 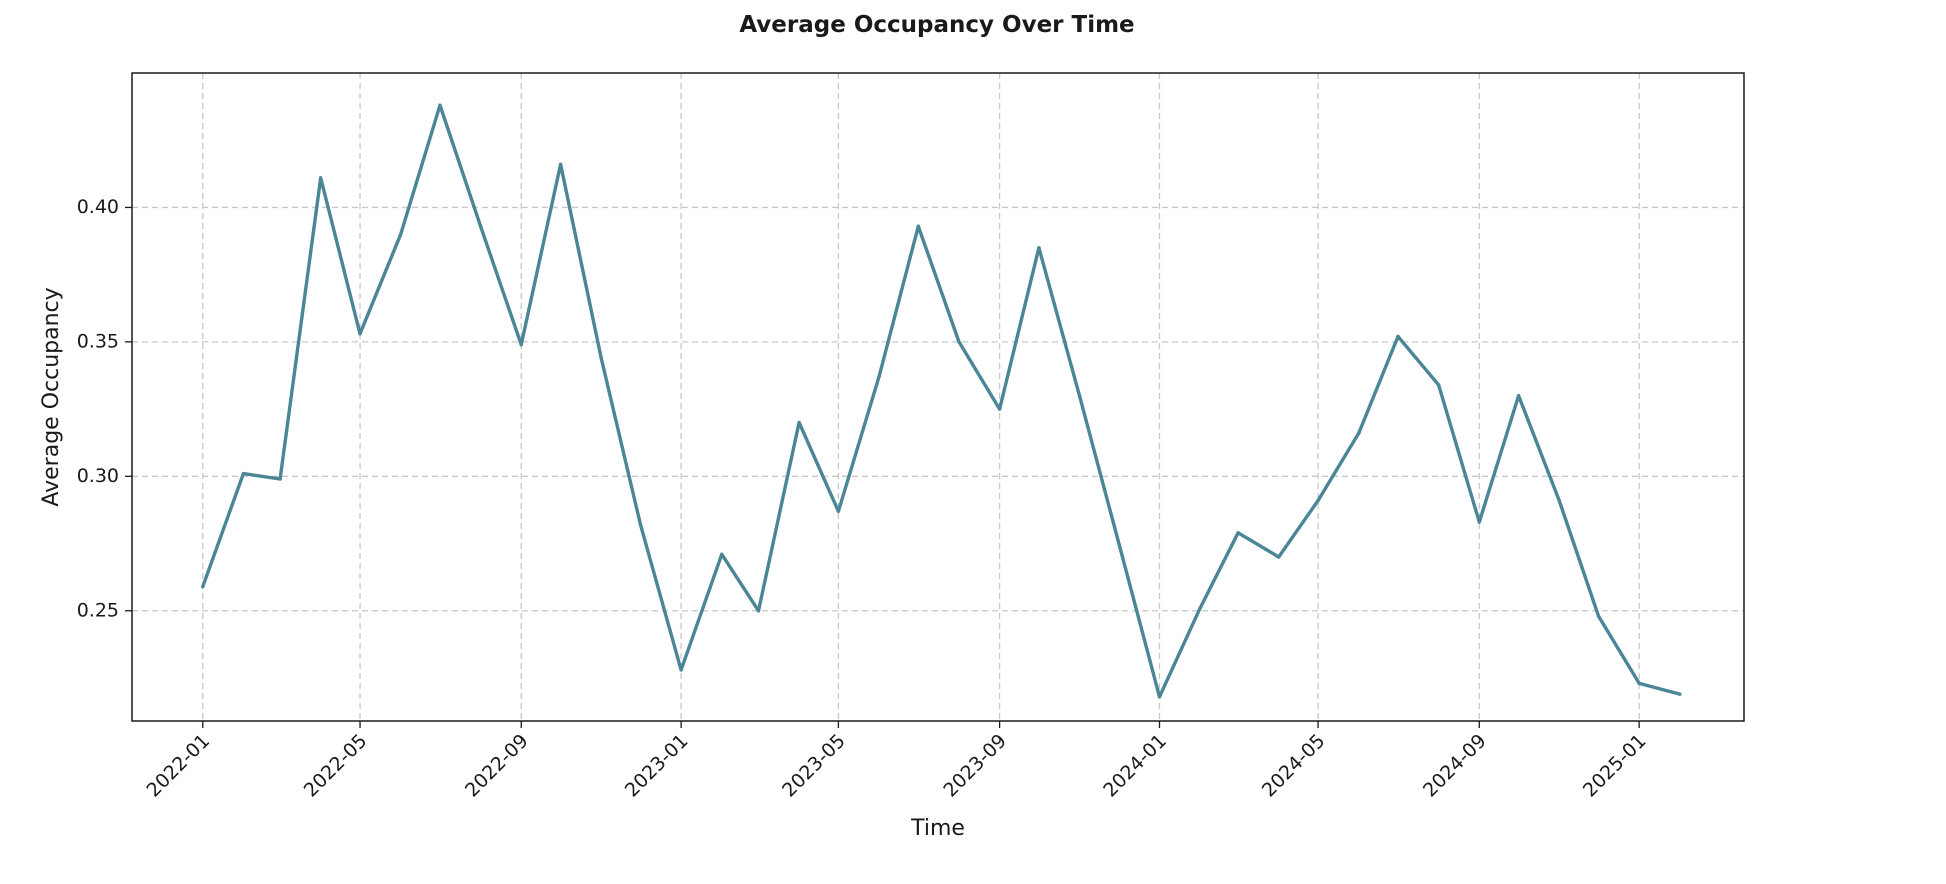 I want to click on x-tick-label: 2024-09, so click(x=1455, y=766).